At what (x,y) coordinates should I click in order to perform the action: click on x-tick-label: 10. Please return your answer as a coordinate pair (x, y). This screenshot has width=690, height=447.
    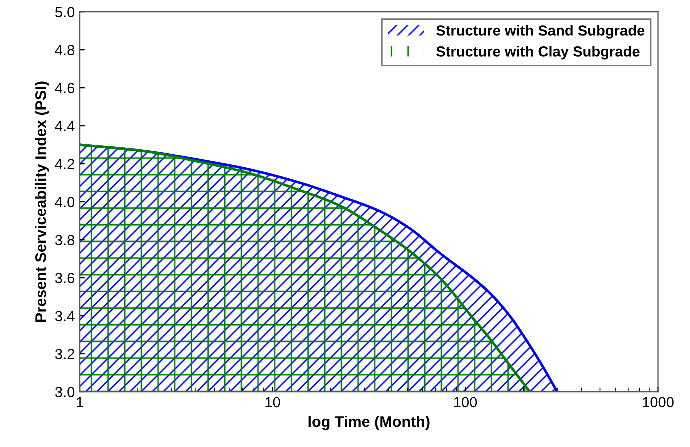
    Looking at the image, I should click on (273, 402).